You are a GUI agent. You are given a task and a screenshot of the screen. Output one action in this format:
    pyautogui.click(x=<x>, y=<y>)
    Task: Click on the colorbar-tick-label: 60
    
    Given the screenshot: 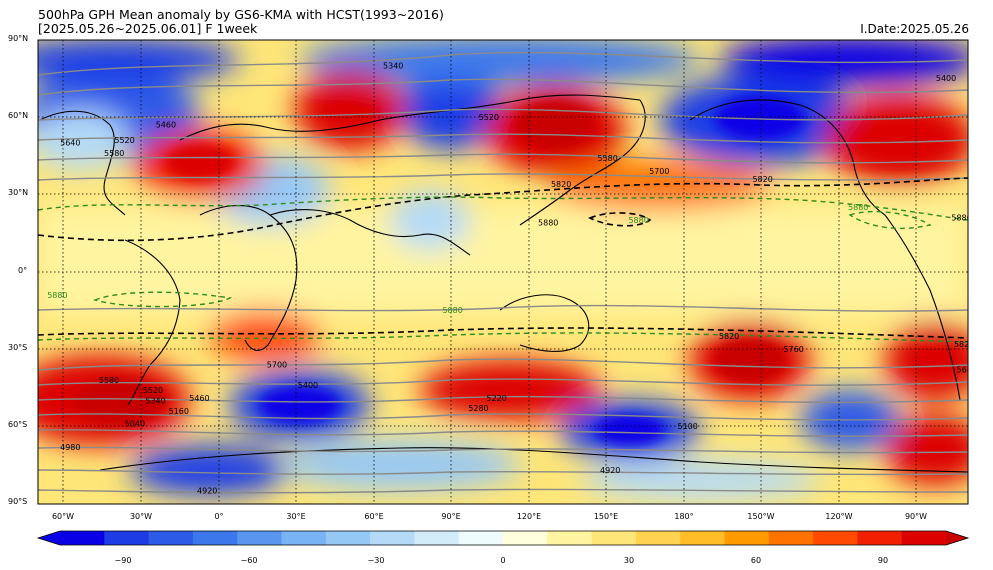 What is the action you would take?
    pyautogui.click(x=756, y=560)
    